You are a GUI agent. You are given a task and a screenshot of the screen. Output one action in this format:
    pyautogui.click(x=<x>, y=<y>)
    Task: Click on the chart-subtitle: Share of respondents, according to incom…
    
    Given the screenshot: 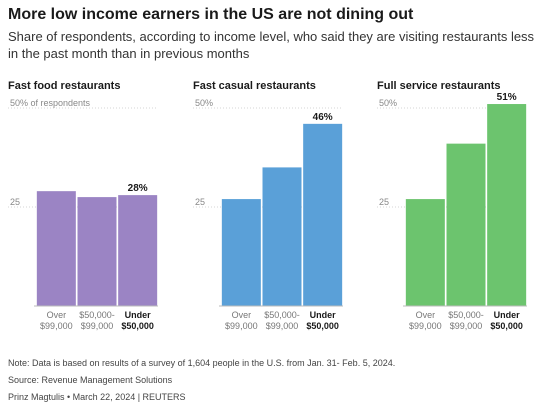 What is the action you would take?
    pyautogui.click(x=271, y=45)
    